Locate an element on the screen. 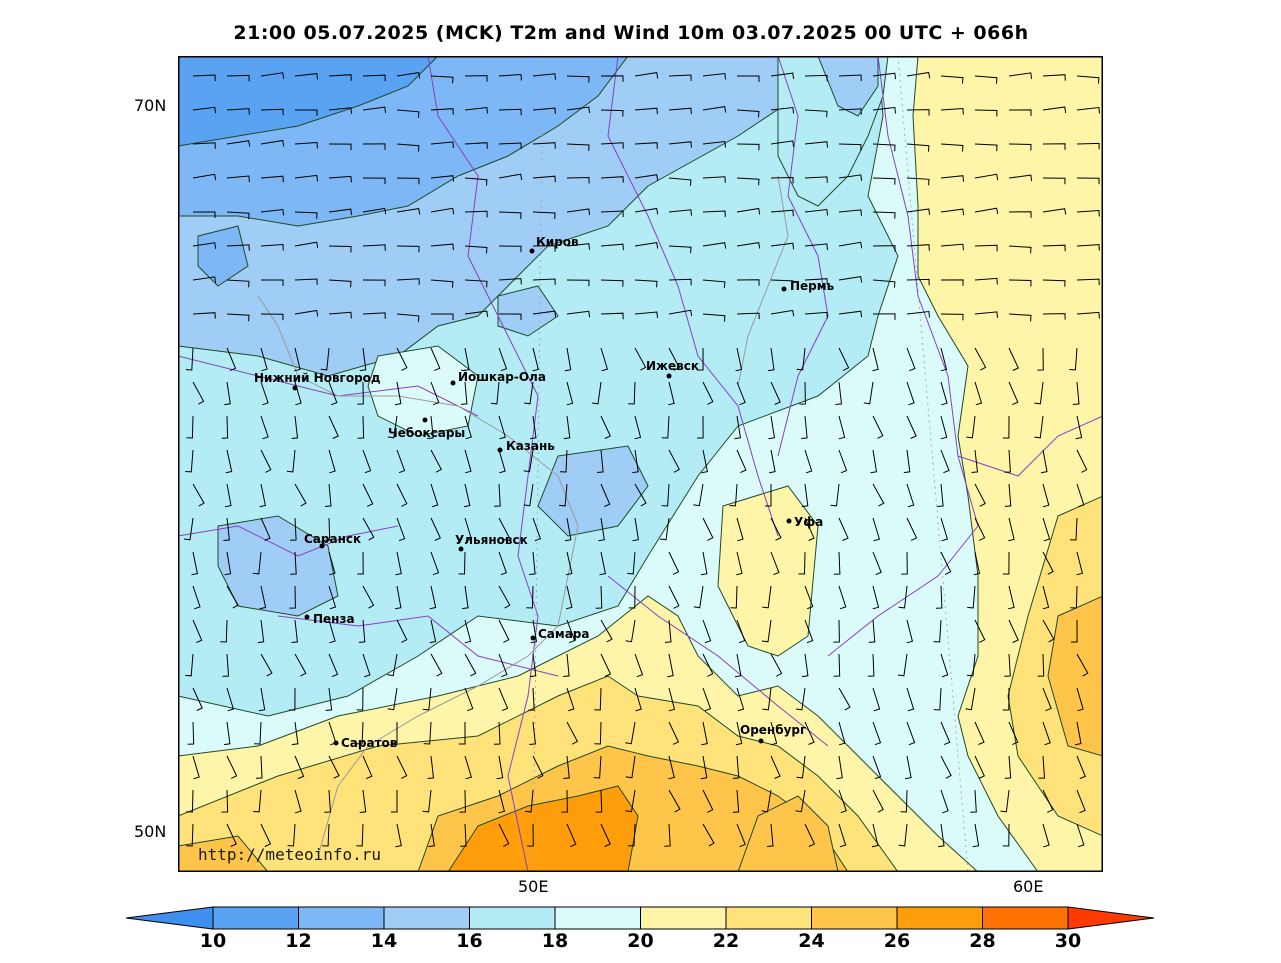  colorbar-extend-high is located at coordinates (1111, 918).